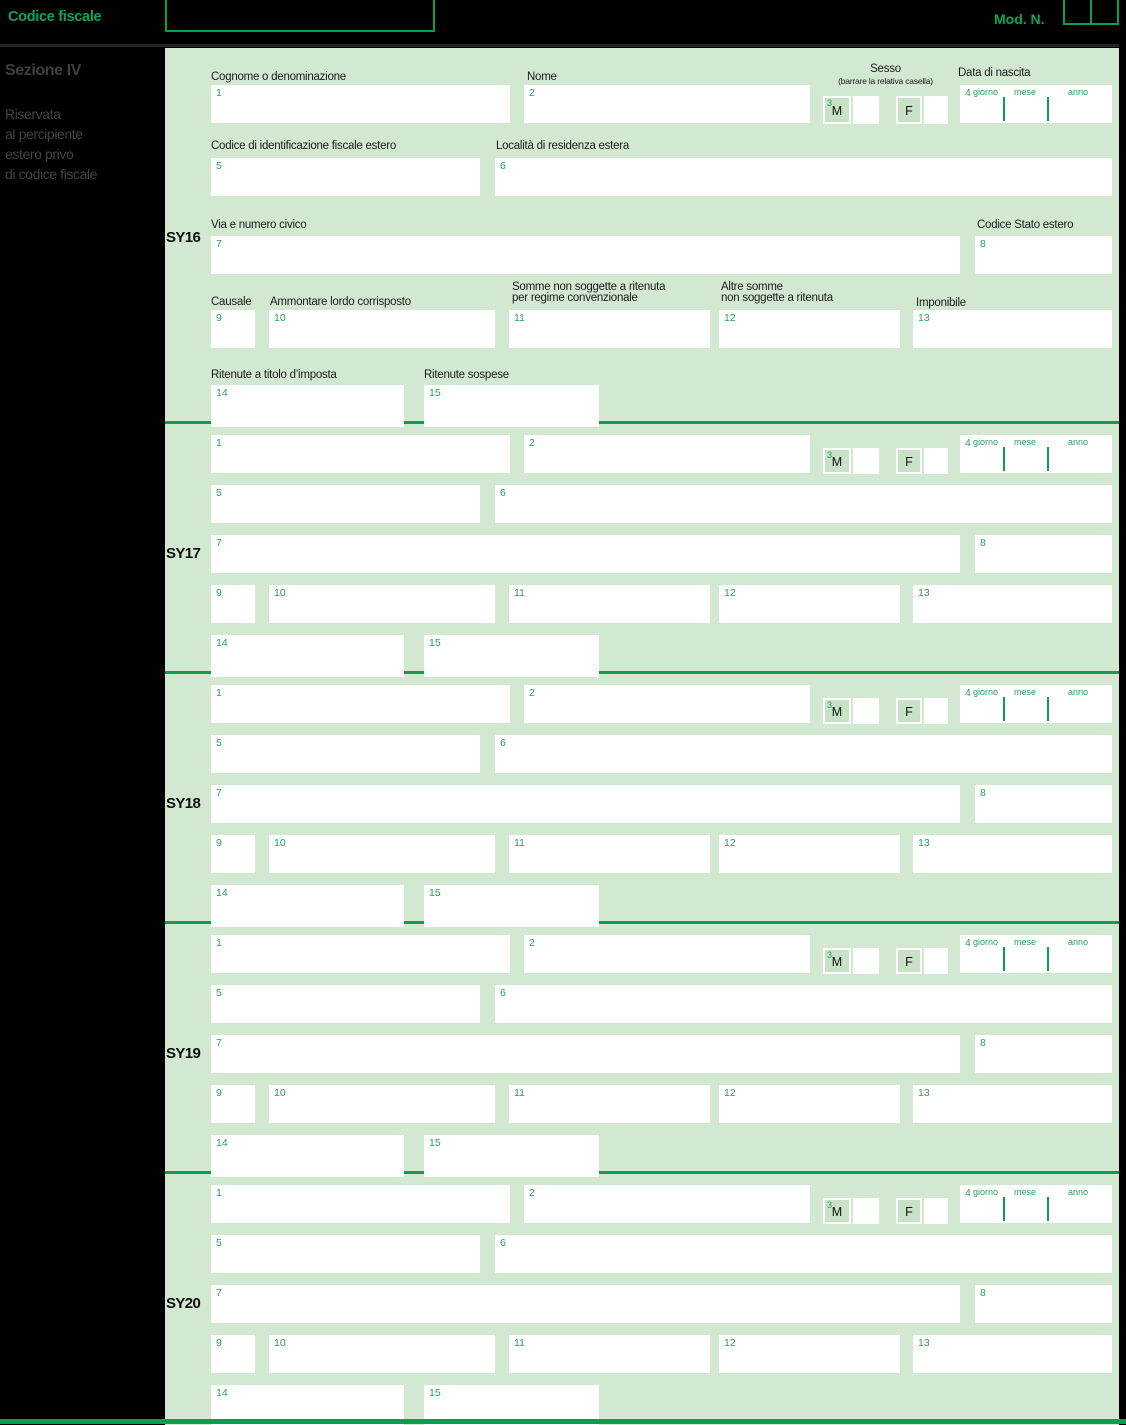 The width and height of the screenshot is (1126, 1425). I want to click on sy16-sesso-f-checkbox, so click(936, 110).